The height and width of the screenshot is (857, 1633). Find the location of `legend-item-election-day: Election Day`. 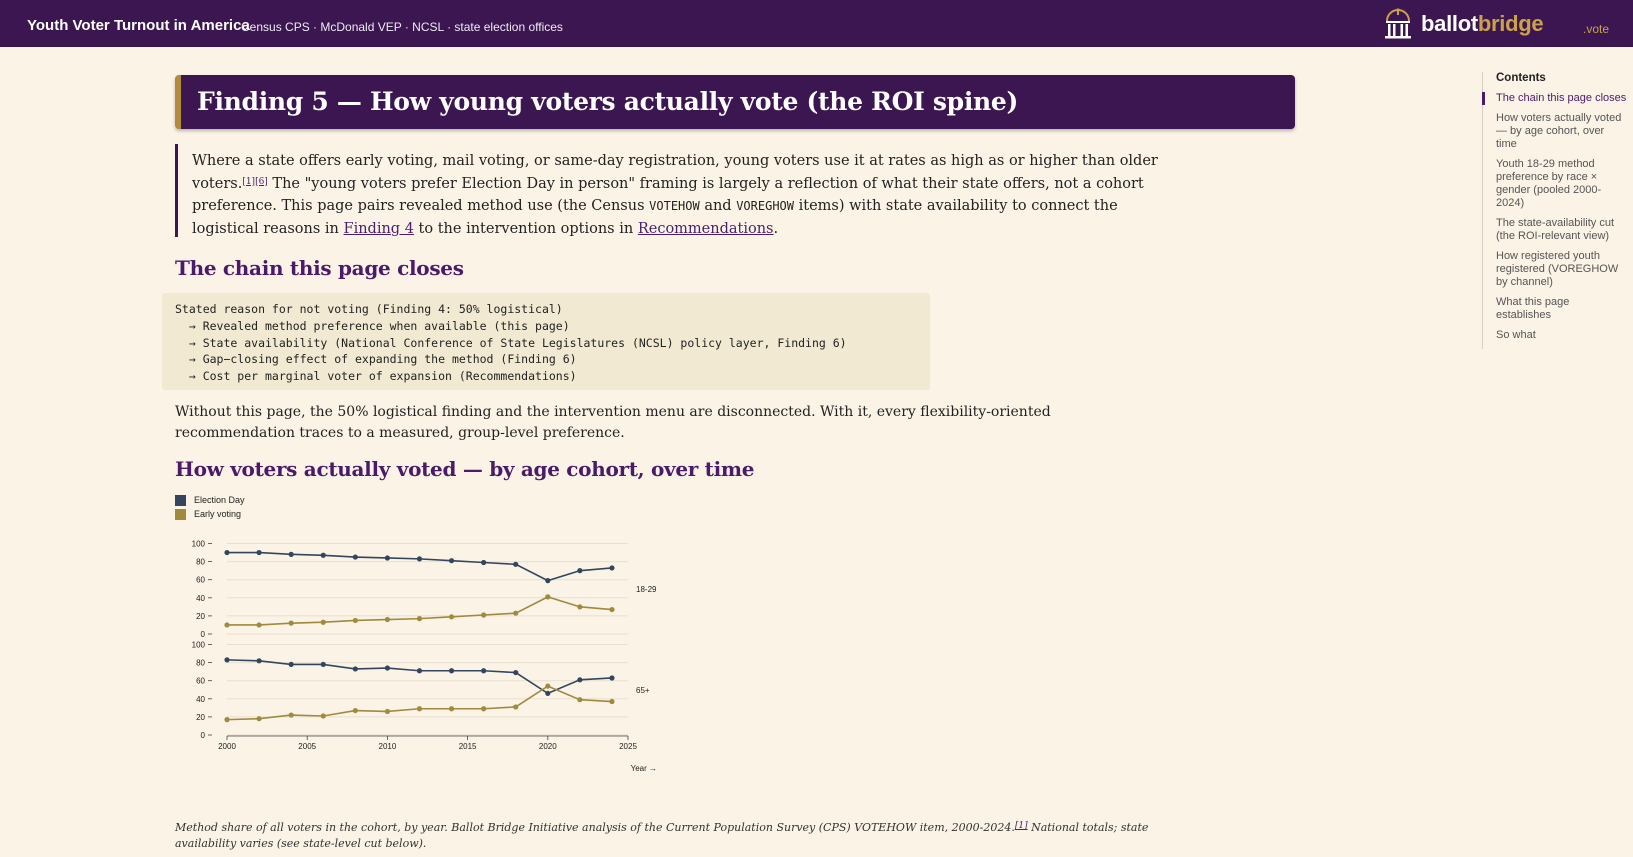

legend-item-election-day: Election Day is located at coordinates (210, 500).